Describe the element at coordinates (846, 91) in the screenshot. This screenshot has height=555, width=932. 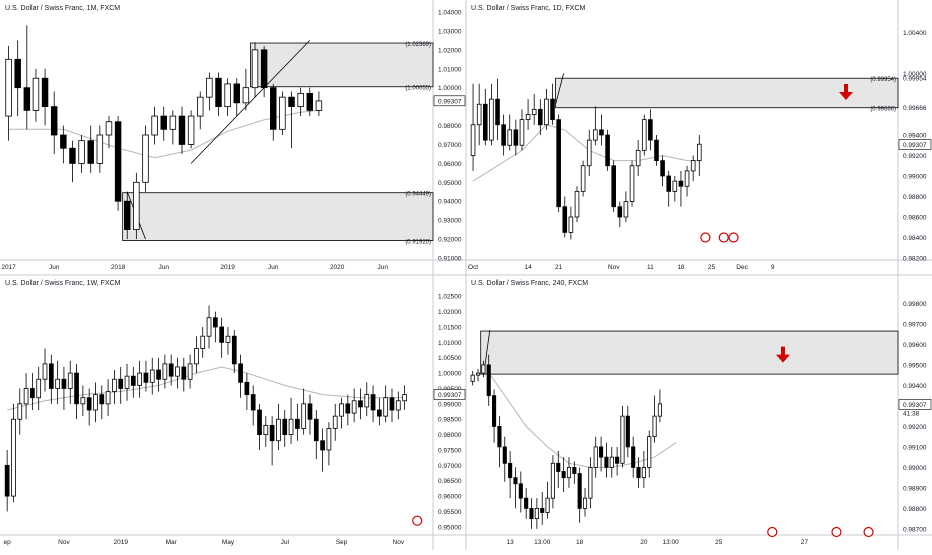
I see `down-arrow-icon` at that location.